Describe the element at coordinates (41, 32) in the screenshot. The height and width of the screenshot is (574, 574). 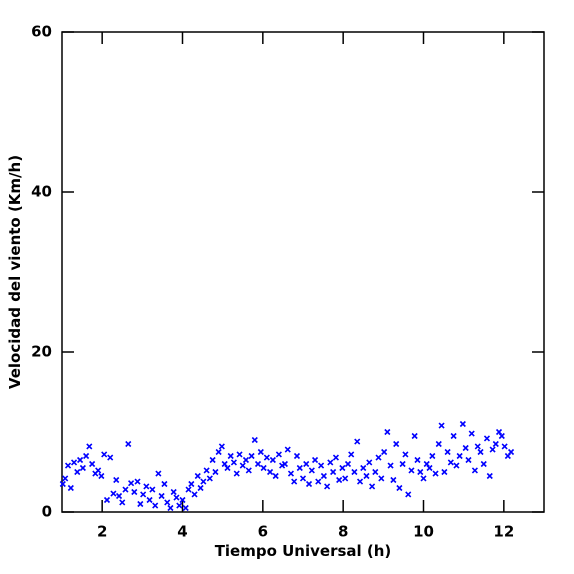
I see `y-tick-label: 60` at that location.